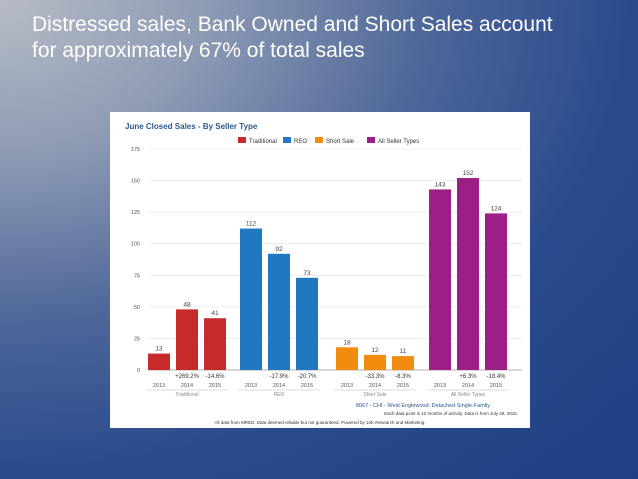  I want to click on bar-value-label-3-2: 124, so click(496, 208).